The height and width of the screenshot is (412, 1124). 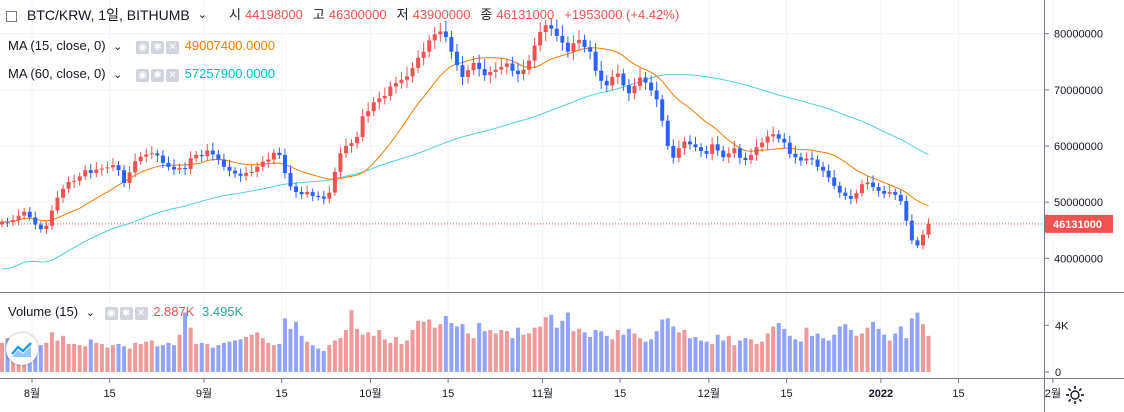 I want to click on settings-gear-icon, so click(x=1075, y=395).